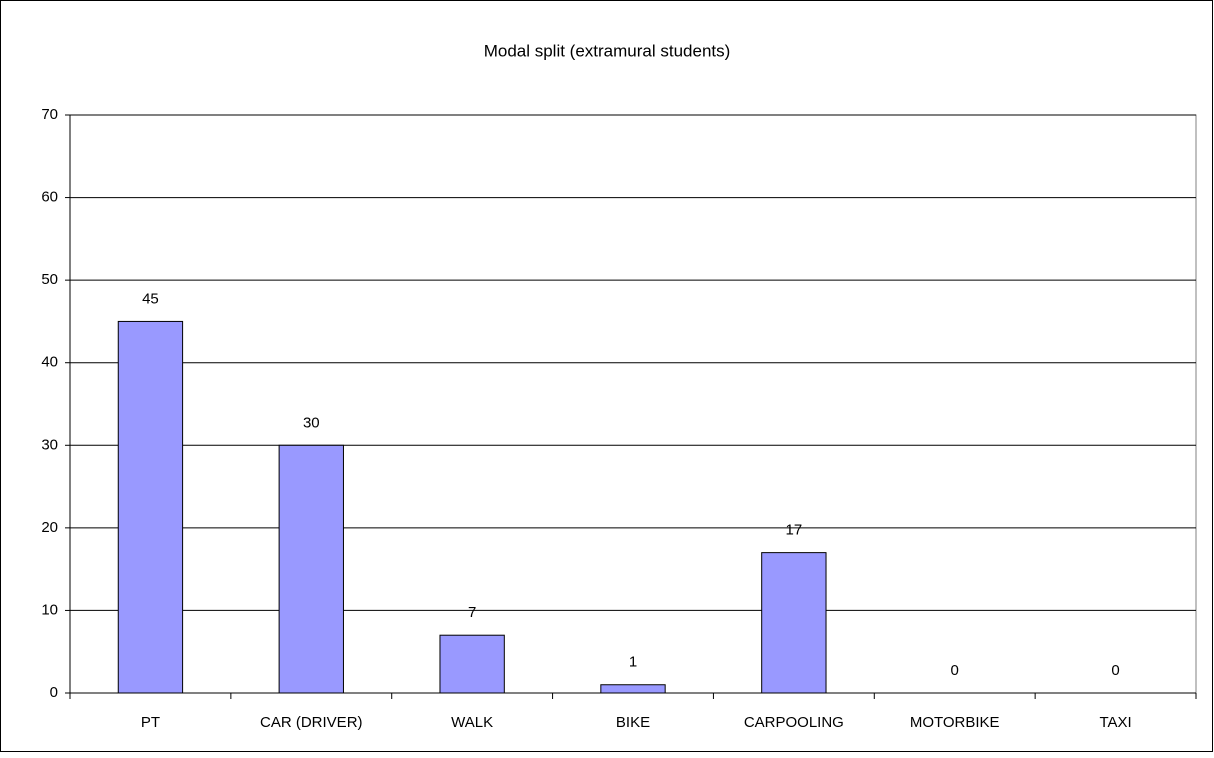 The image size is (1214, 758). Describe the element at coordinates (49, 527) in the screenshot. I see `y-tick-label: 20` at that location.